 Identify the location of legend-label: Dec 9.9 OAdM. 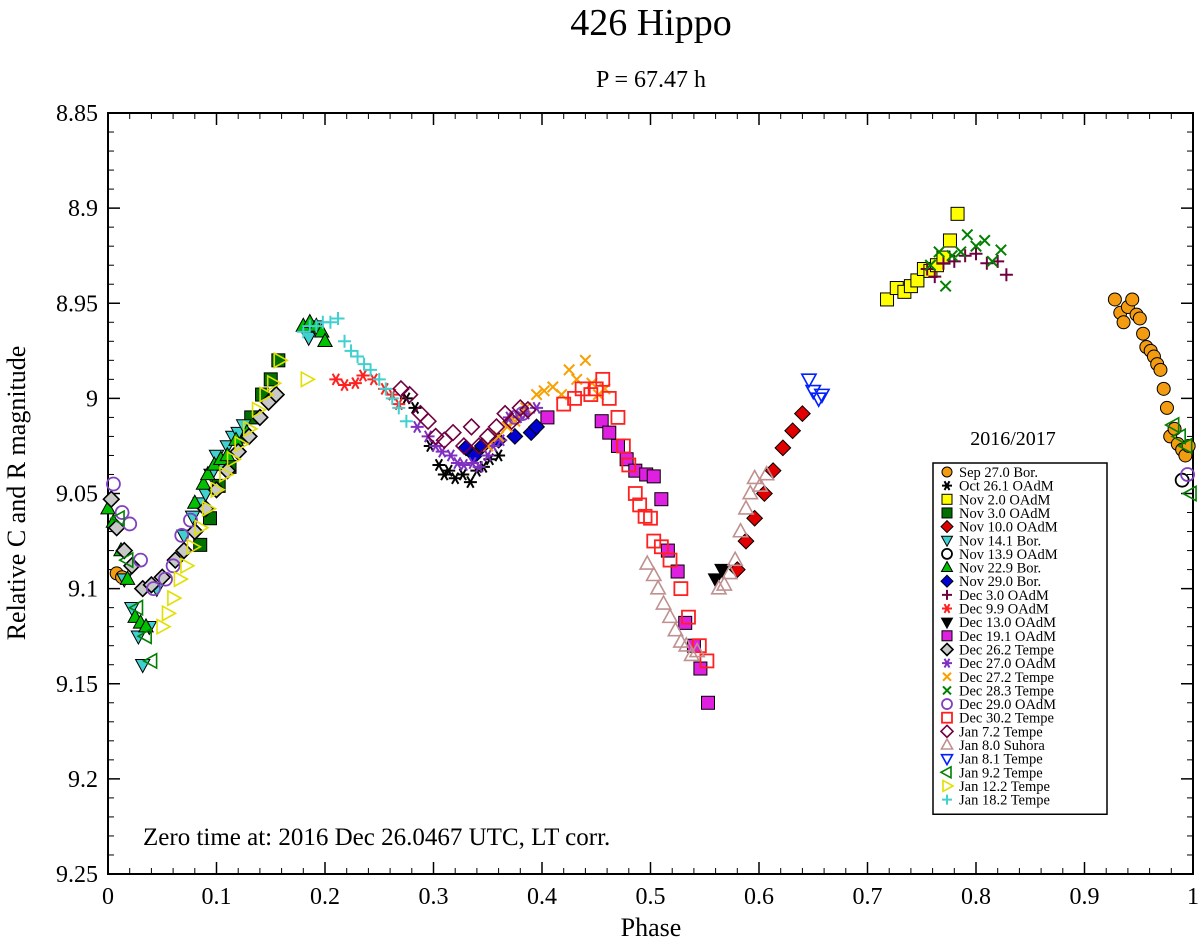
(1004, 610).